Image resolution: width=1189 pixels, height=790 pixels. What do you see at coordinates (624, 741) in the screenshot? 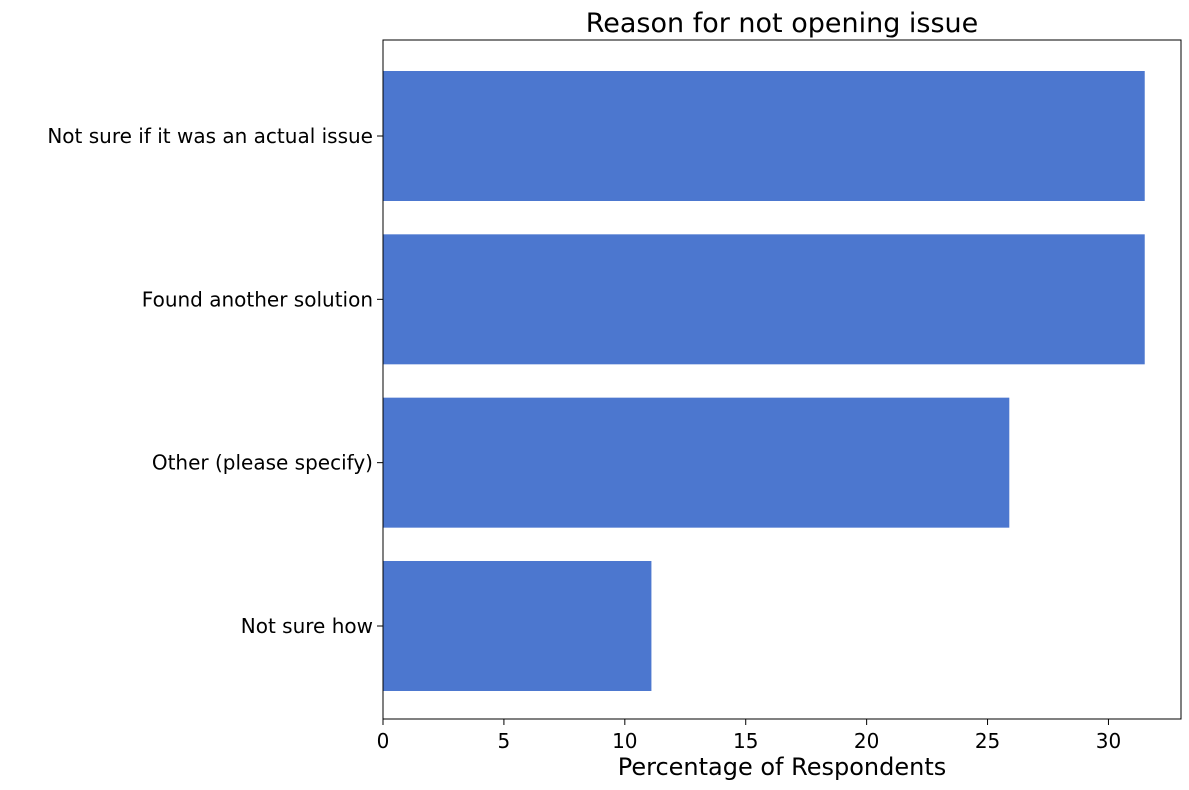
I see `x-tick-label: 10` at bounding box center [624, 741].